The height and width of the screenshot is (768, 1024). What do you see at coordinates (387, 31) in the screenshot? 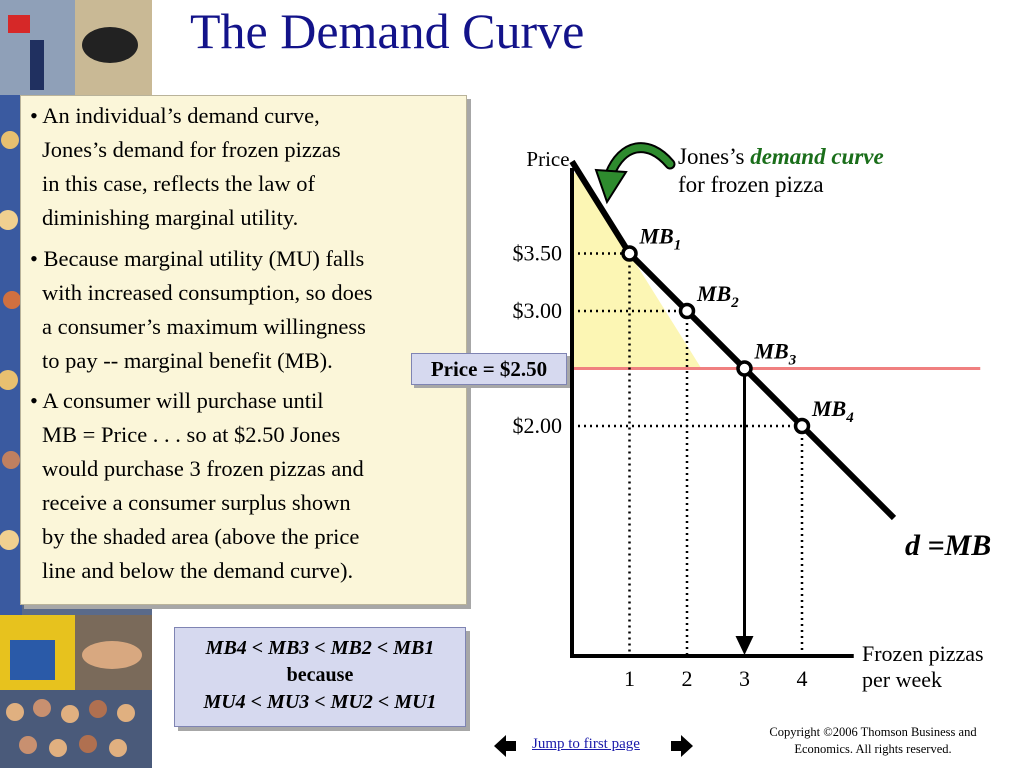
I see `slide-title: The Demand Curve` at bounding box center [387, 31].